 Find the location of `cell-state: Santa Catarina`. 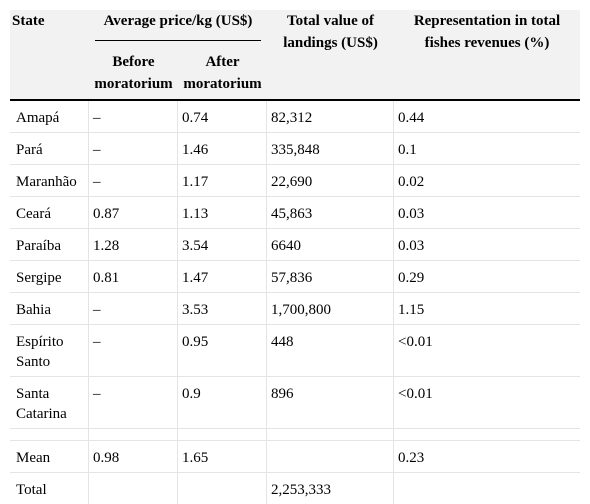

cell-state: Santa Catarina is located at coordinates (49, 403).